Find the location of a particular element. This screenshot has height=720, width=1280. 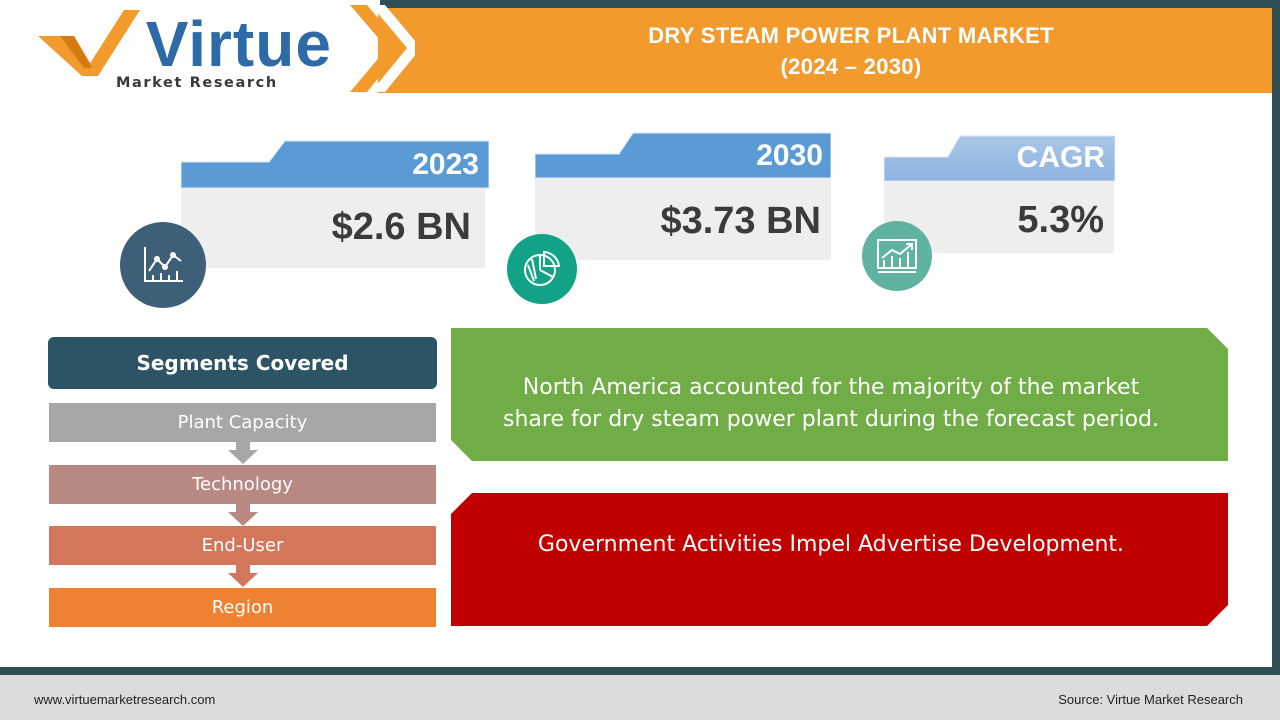

logo-tagline: Market Research is located at coordinates (197, 83).